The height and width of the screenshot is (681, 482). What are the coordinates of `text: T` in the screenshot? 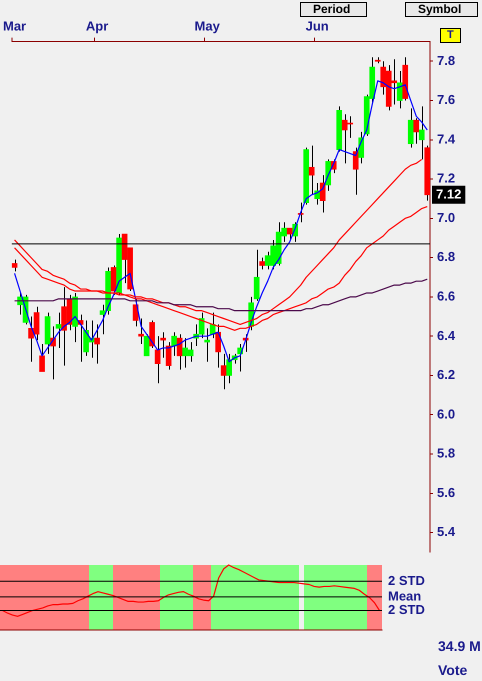 It's located at (450, 35).